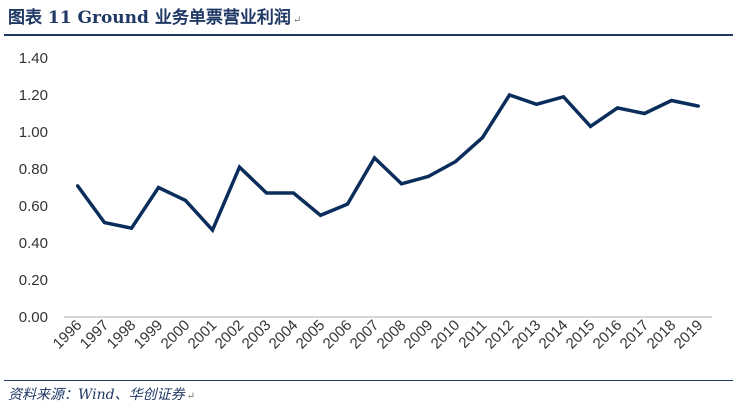  Describe the element at coordinates (230, 335) in the screenshot. I see `x-tick-label: 2002` at that location.